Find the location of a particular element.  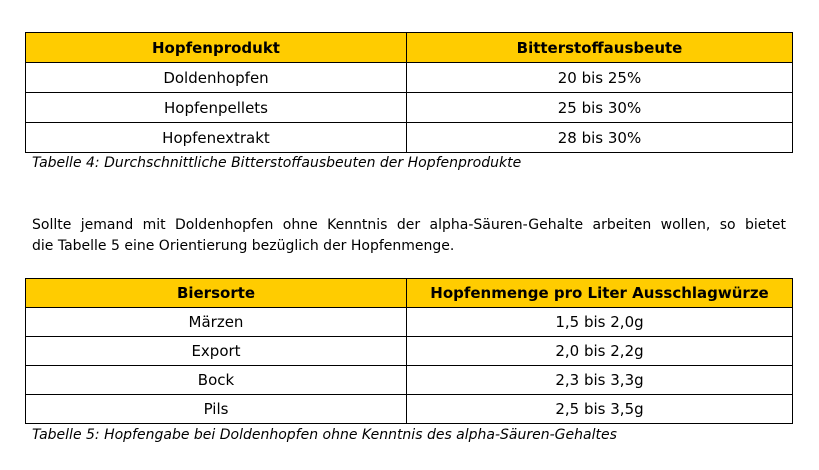

column-header-hop-amount: Hopfenmenge pro Liter Ausschlagwürze is located at coordinates (599, 293).